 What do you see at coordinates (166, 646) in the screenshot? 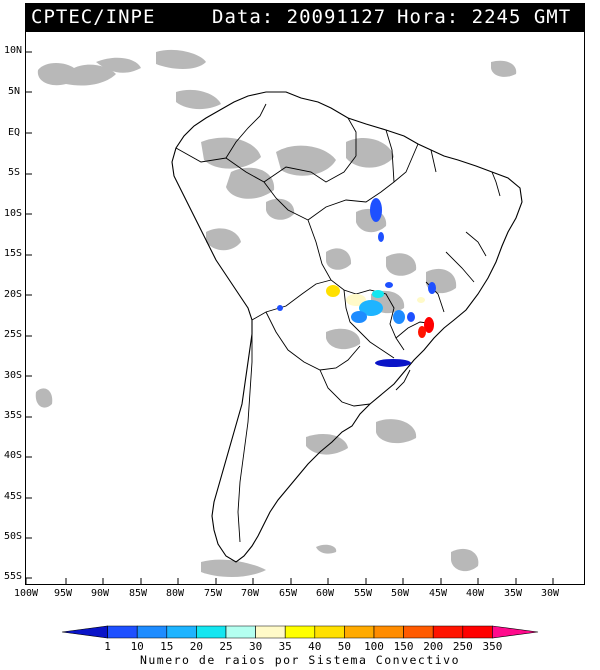
I see `colorbar-tick-label: 15` at bounding box center [166, 646].